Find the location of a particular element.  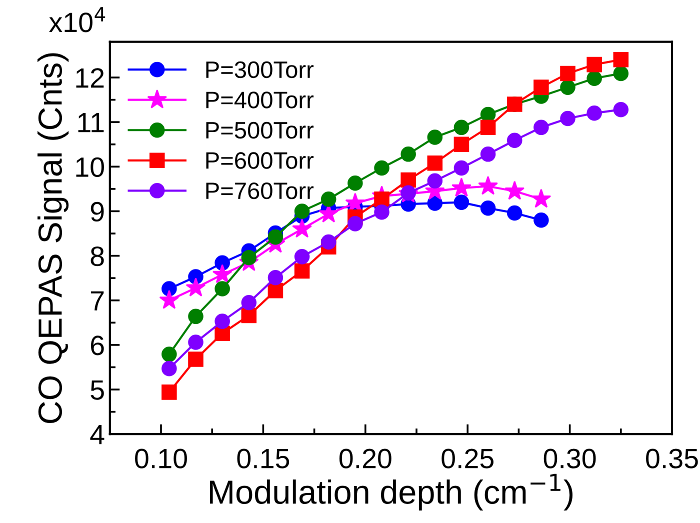

text: x10$^{4}$ is located at coordinates (77, 19).